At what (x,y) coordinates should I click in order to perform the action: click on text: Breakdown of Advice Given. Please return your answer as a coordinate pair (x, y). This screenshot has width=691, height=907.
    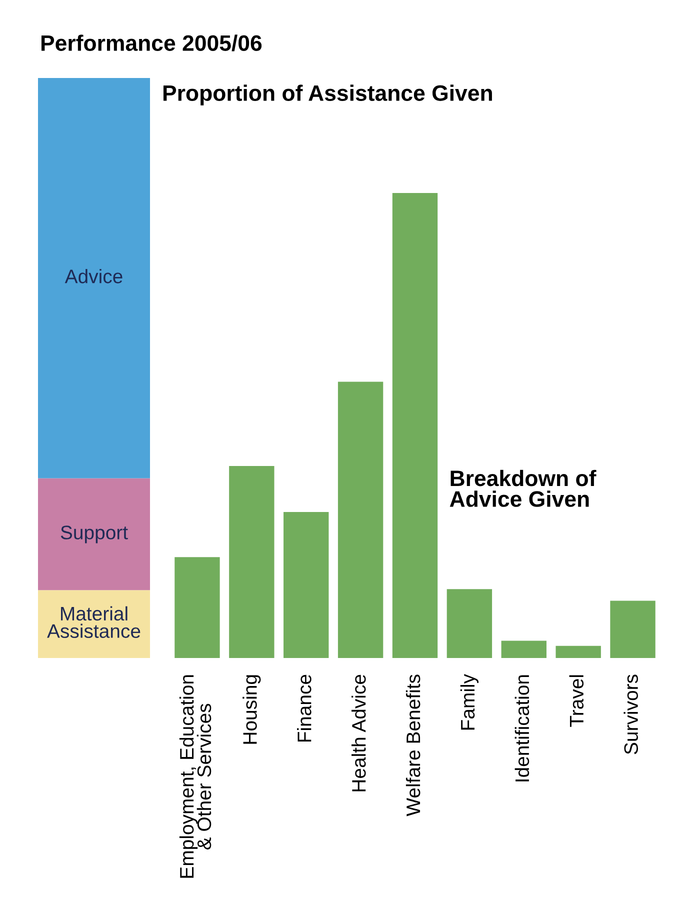
    Looking at the image, I should click on (523, 488).